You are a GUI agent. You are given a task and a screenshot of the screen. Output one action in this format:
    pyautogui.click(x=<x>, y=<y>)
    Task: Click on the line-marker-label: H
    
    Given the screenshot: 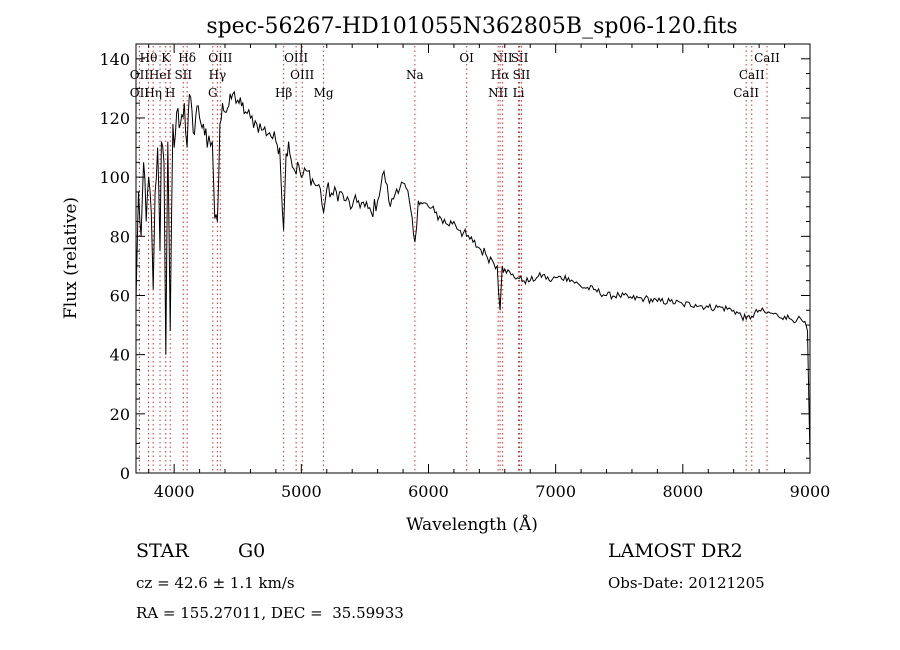 What is the action you would take?
    pyautogui.click(x=170, y=93)
    